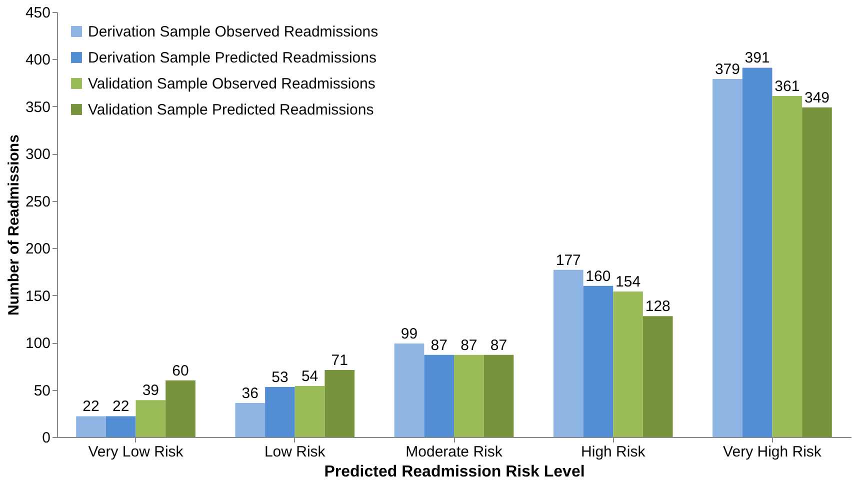 The height and width of the screenshot is (484, 856). Describe the element at coordinates (628, 282) in the screenshot. I see `data-label: 154` at that location.